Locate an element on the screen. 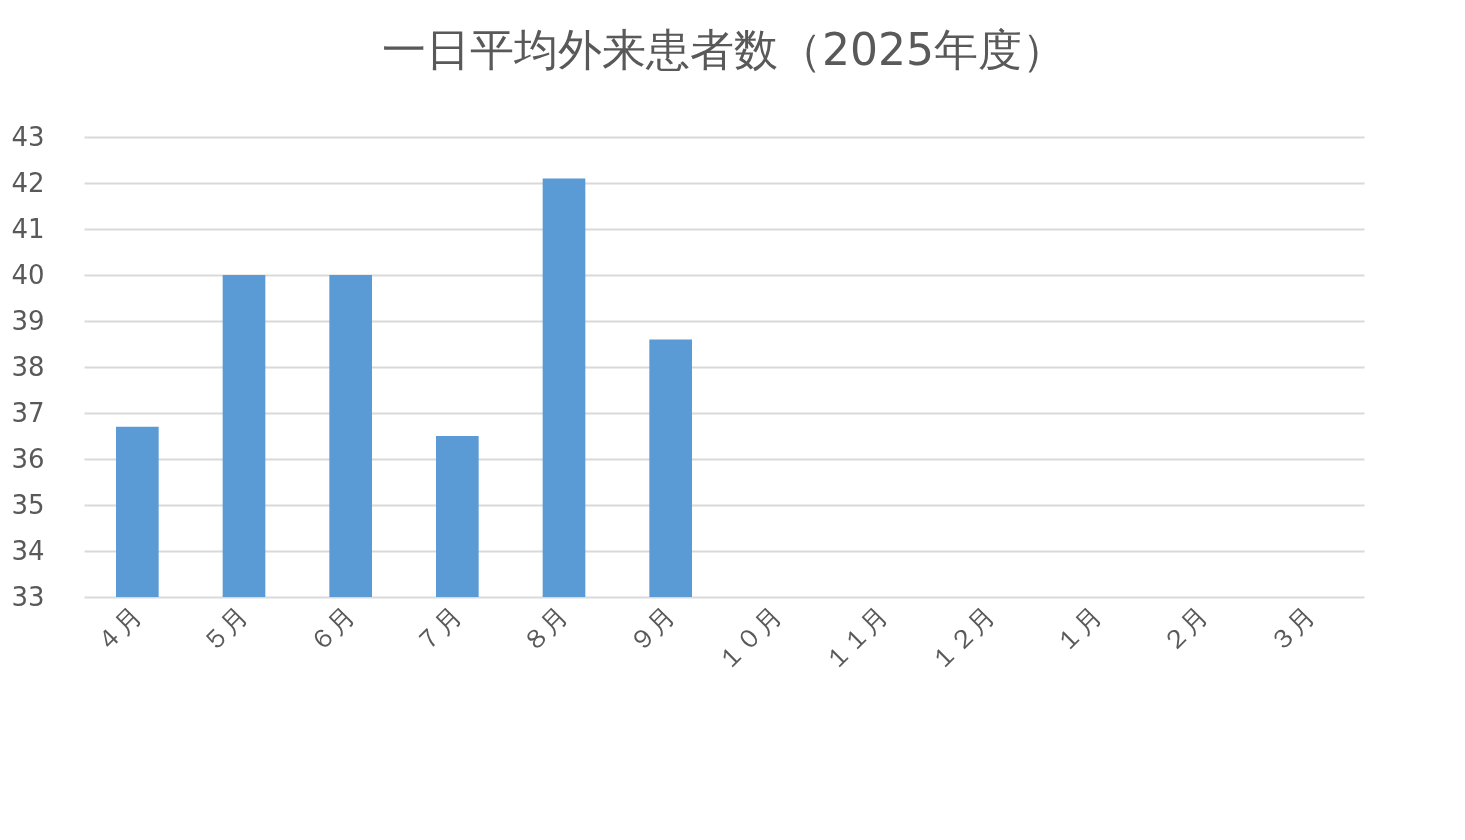 This screenshot has height=840, width=1465. y-tick-label: 35 is located at coordinates (28, 504).